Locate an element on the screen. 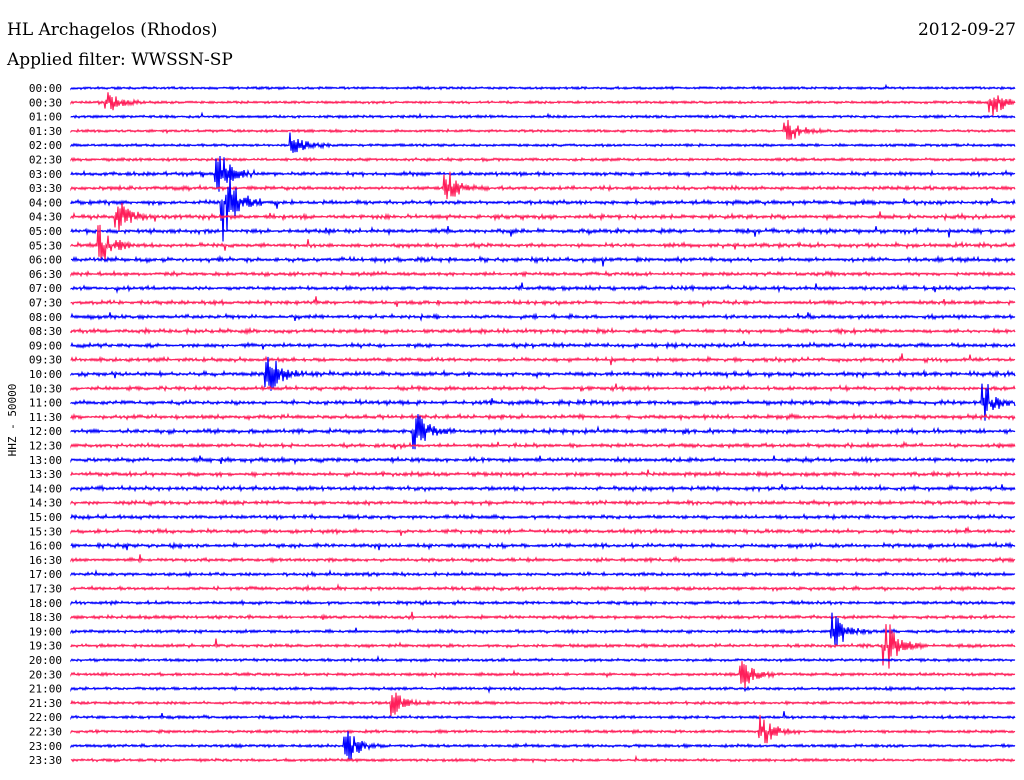 This screenshot has height=780, width=1024. row-time-label: 05:30 is located at coordinates (45, 245).